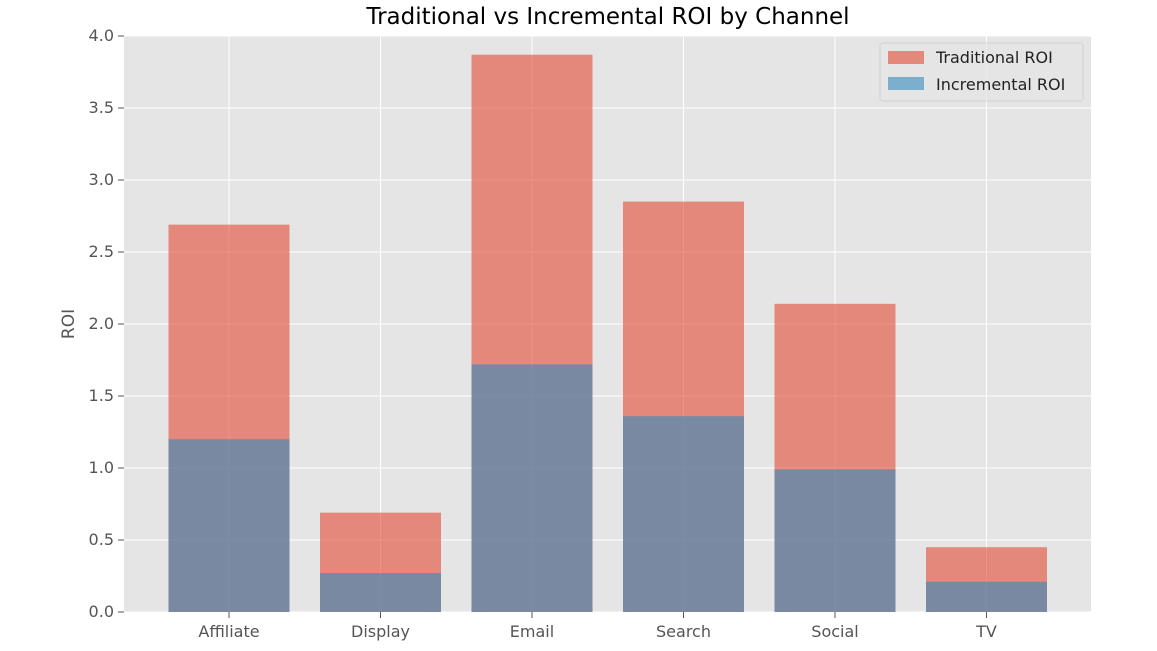  What do you see at coordinates (228, 631) in the screenshot?
I see `x-tick-label-affiliate: Affiliate` at bounding box center [228, 631].